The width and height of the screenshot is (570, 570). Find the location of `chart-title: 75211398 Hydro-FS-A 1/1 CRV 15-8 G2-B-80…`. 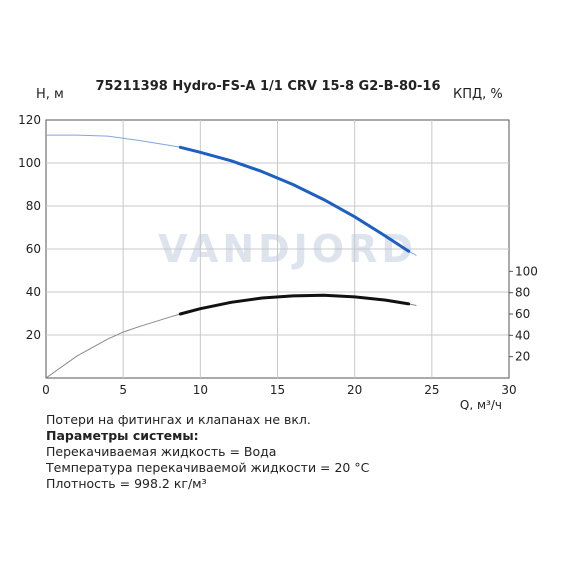

chart-title: 75211398 Hydro-FS-A 1/1 CRV 15-8 G2-B-80… is located at coordinates (267, 86).